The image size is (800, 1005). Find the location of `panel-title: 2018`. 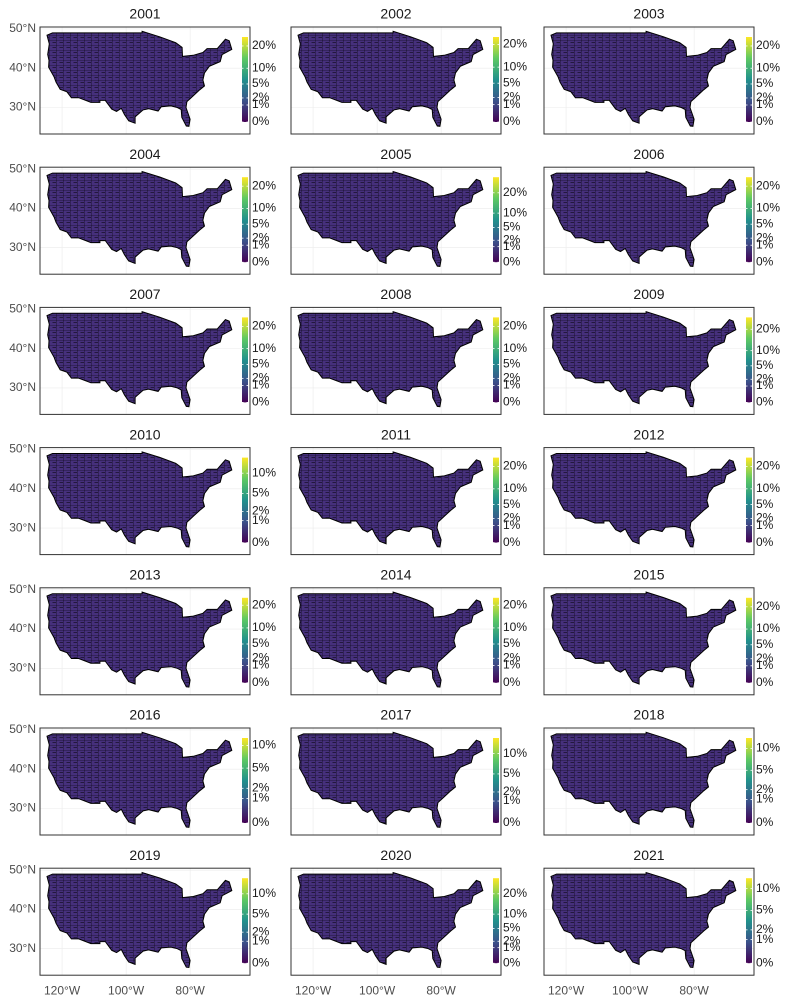

panel-title: 2018 is located at coordinates (648, 715).